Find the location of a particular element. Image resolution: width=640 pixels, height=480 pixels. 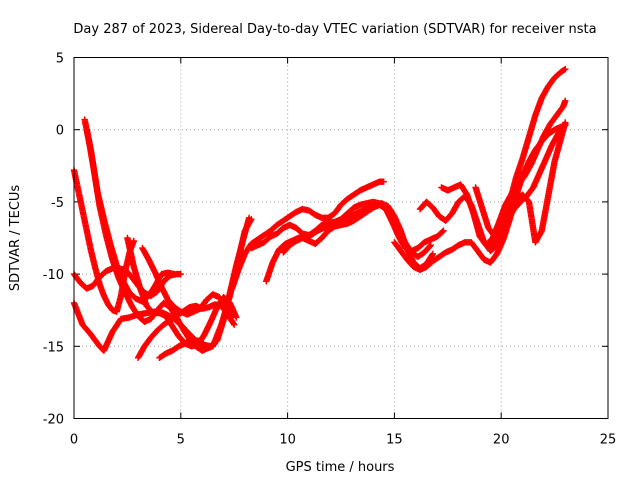

x-tick-label: 10 is located at coordinates (287, 440).